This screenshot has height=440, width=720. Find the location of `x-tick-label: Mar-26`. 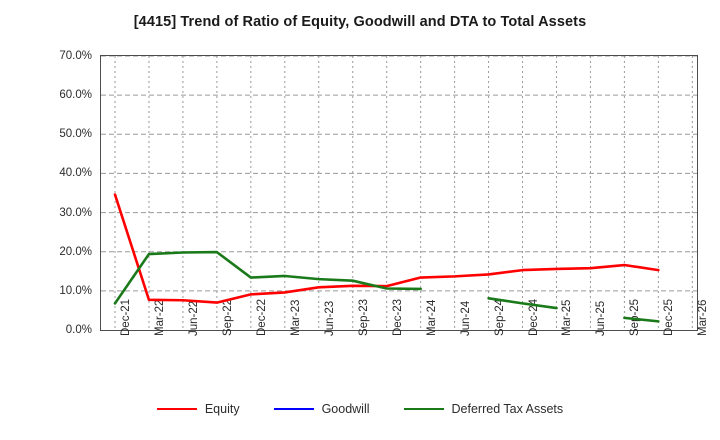

x-tick-label: Mar-26 is located at coordinates (703, 317).